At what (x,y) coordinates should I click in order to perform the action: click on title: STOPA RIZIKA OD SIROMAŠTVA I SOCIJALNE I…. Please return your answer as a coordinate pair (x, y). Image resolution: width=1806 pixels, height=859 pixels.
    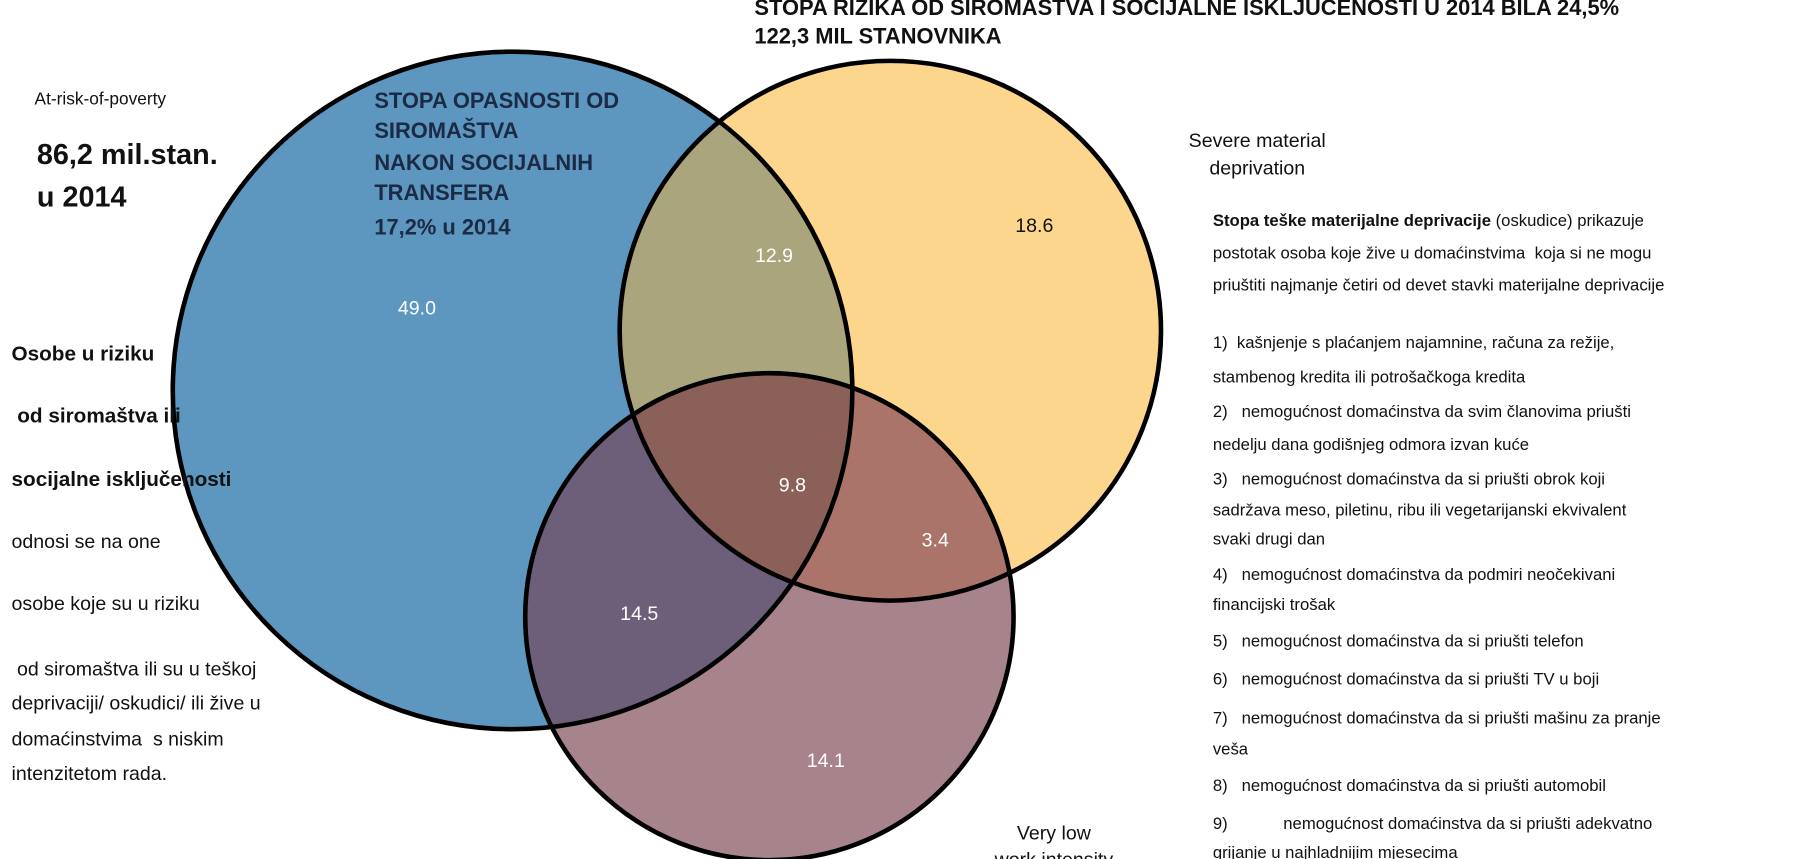
    Looking at the image, I should click on (1186, 10).